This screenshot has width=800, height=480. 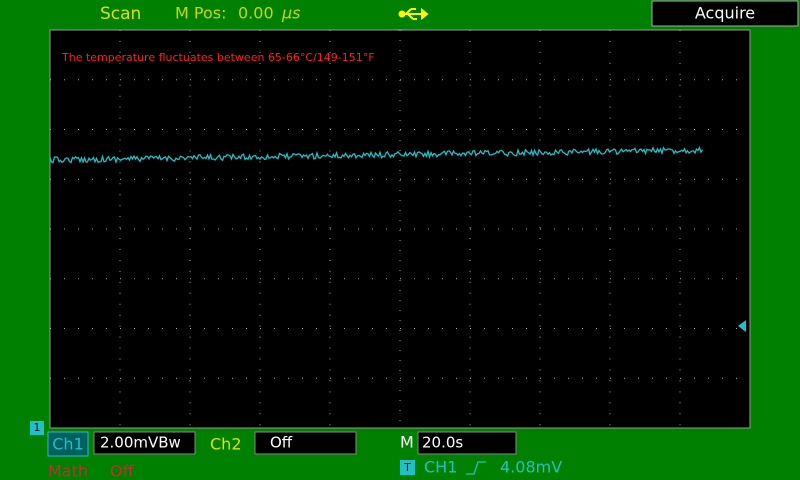 I want to click on mpos-value: 0.00, so click(x=256, y=13).